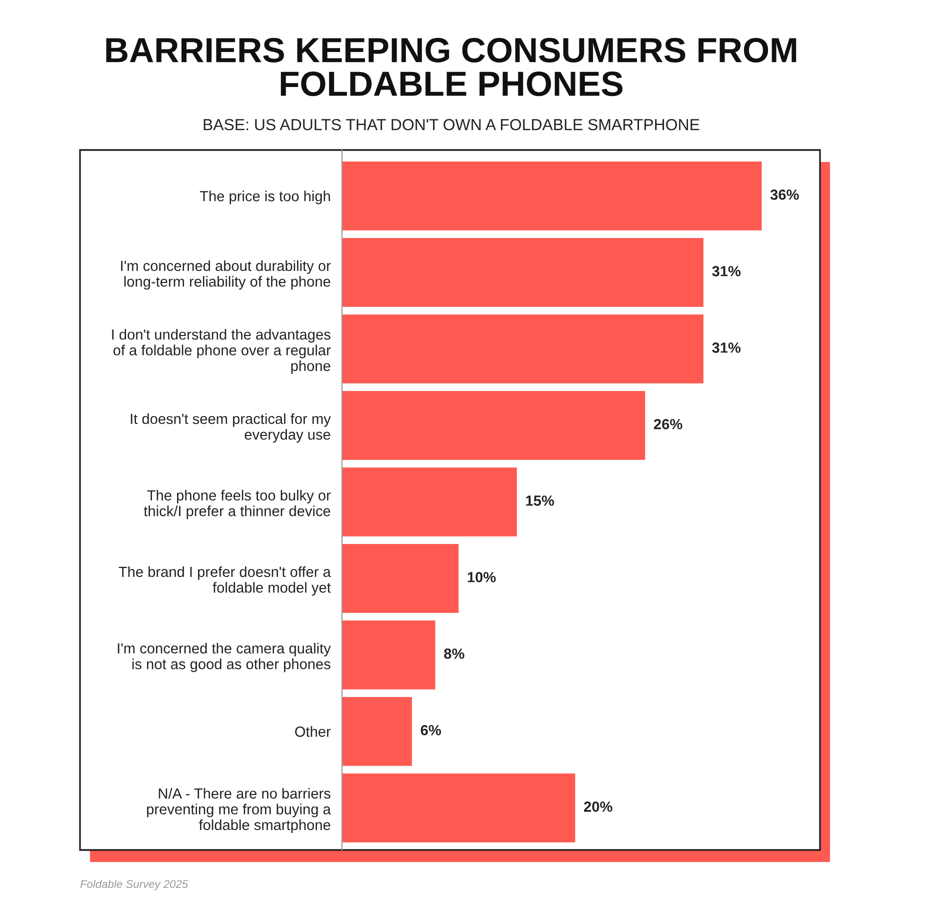  What do you see at coordinates (226, 275) in the screenshot?
I see `y-tick-label: I'm concerned about durability or long-term reliability of the phone` at bounding box center [226, 275].